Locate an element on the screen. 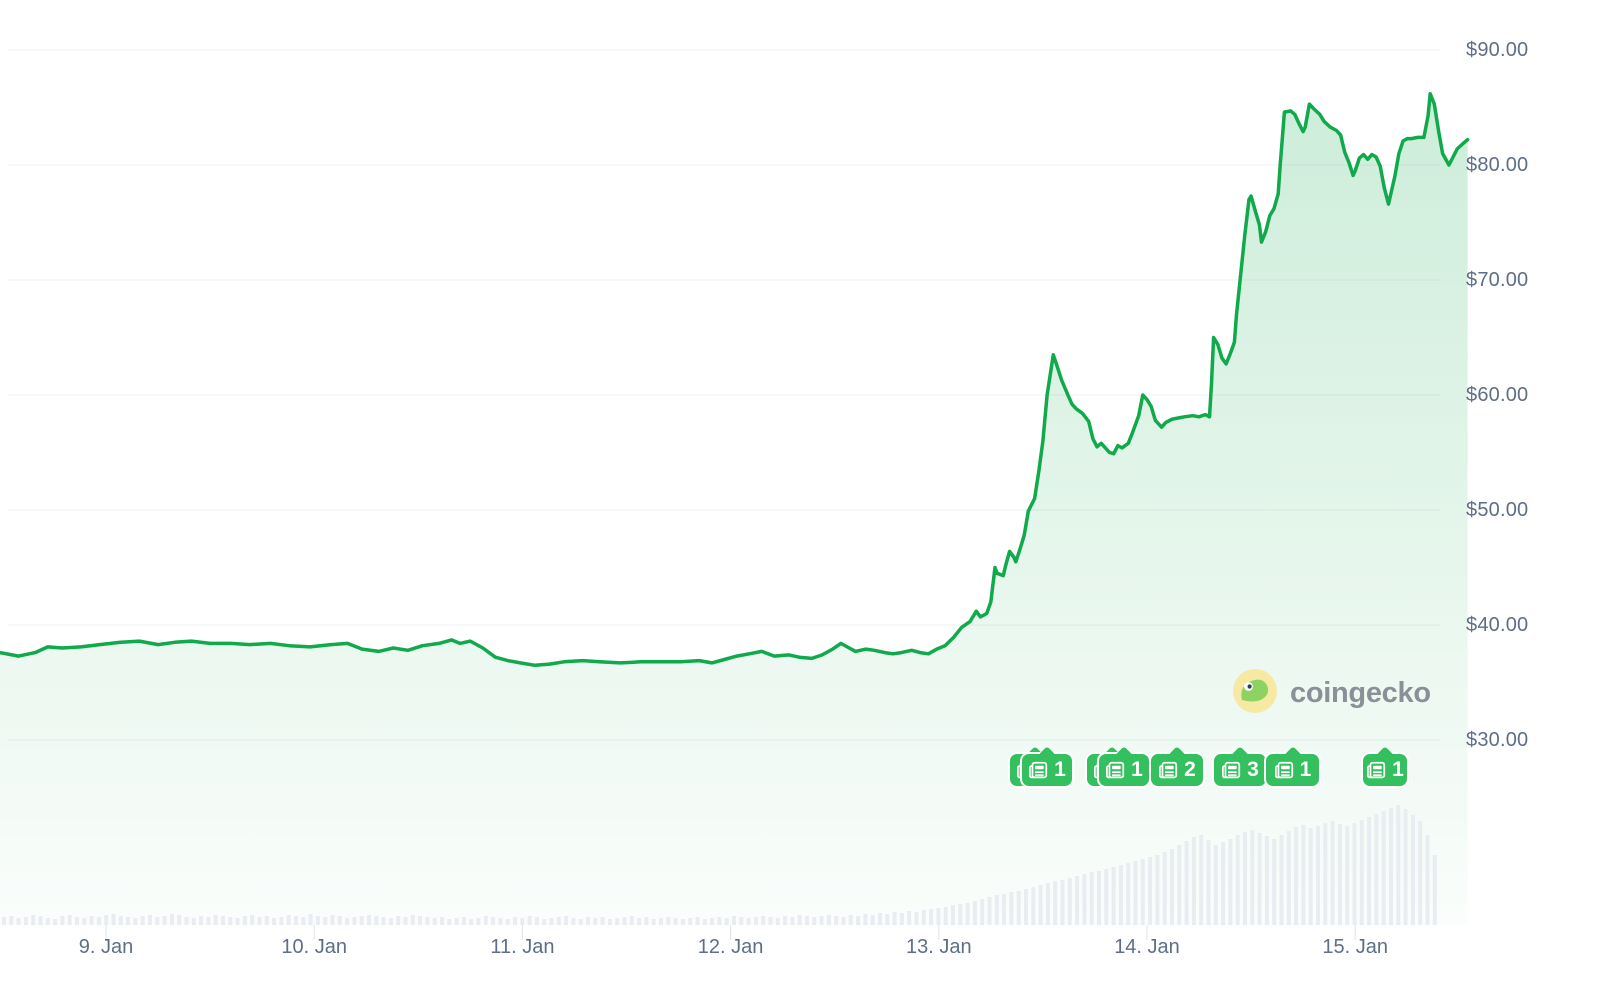  y-axis-label: $90.00 is located at coordinates (1497, 50).